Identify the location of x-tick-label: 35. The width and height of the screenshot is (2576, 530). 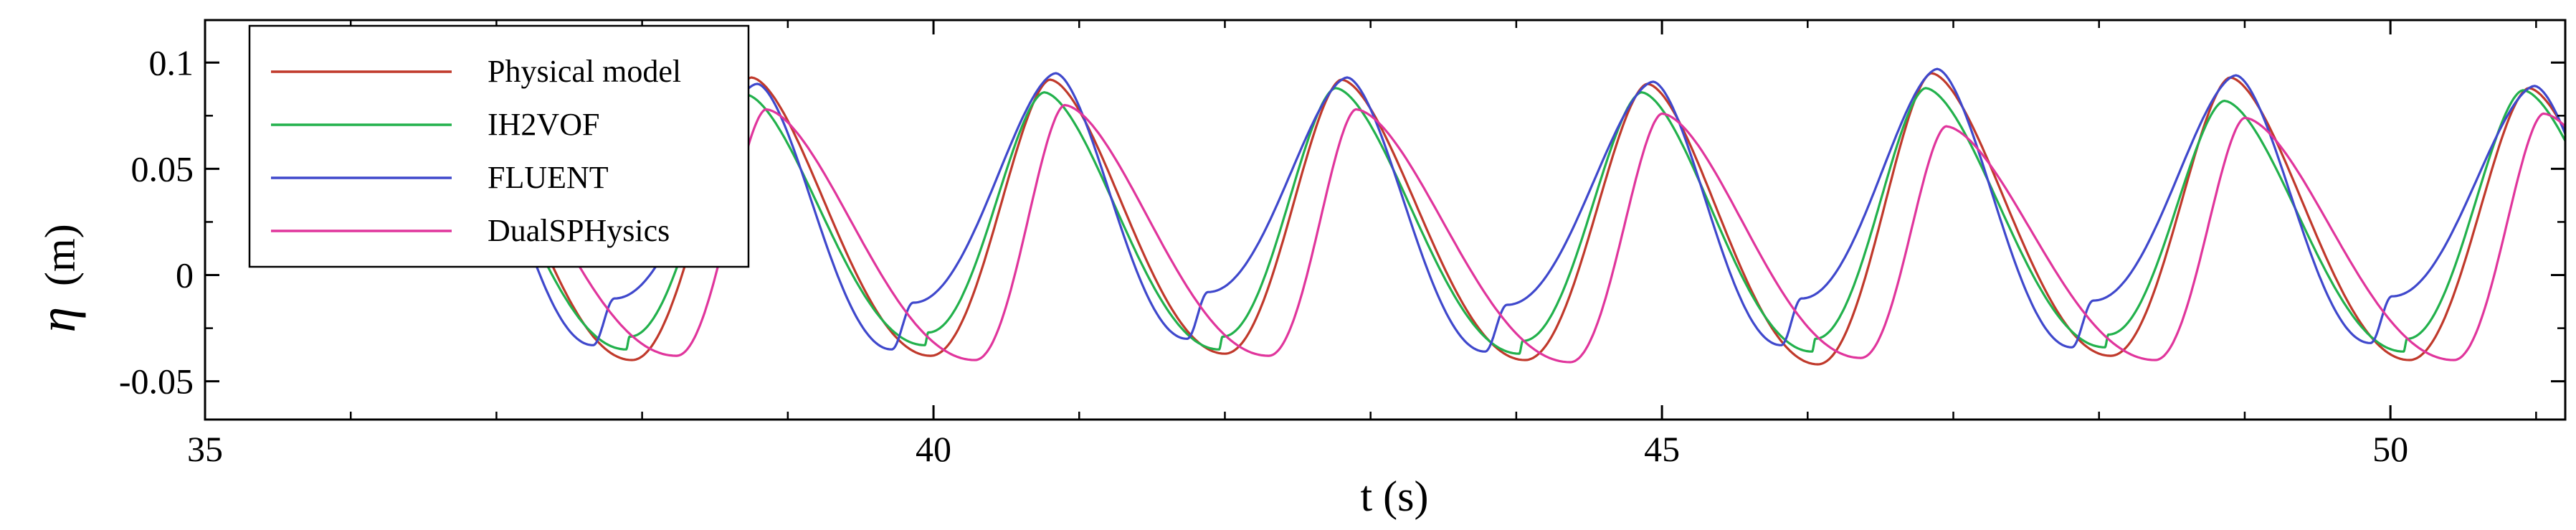
(205, 449).